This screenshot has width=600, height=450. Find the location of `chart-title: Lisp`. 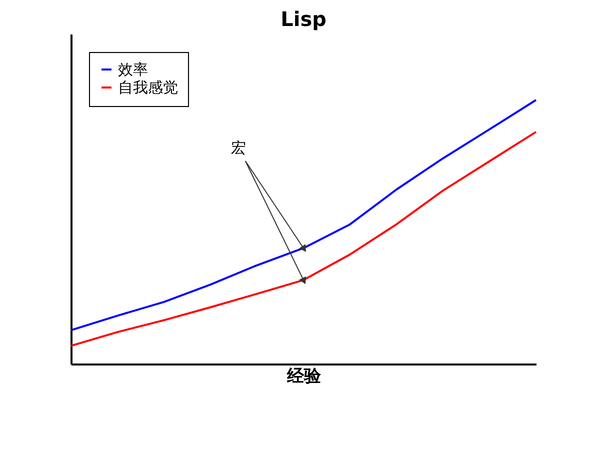

chart-title: Lisp is located at coordinates (303, 19).